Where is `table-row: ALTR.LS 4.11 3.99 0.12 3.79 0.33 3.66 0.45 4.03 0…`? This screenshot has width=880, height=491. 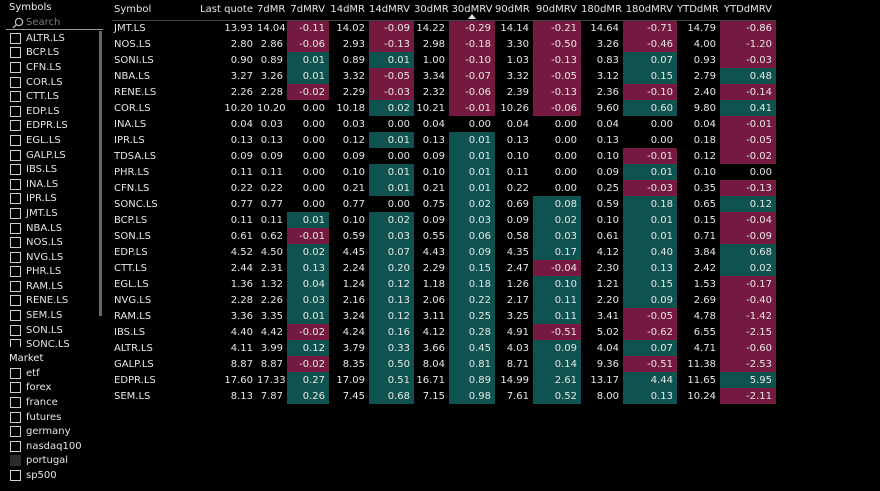
table-row: ALTR.LS 4.11 3.99 0.12 3.79 0.33 3.66 0.45 4.03 0… is located at coordinates (444, 348).